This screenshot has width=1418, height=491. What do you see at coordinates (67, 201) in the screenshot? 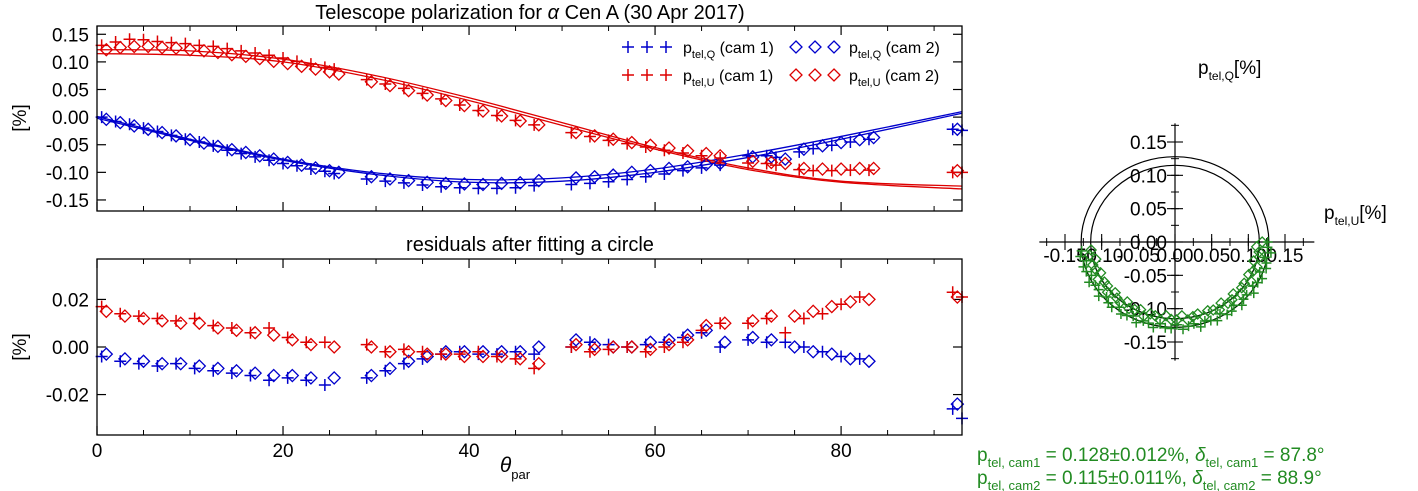
I see `top-y-tick-label: -0.15` at bounding box center [67, 201].